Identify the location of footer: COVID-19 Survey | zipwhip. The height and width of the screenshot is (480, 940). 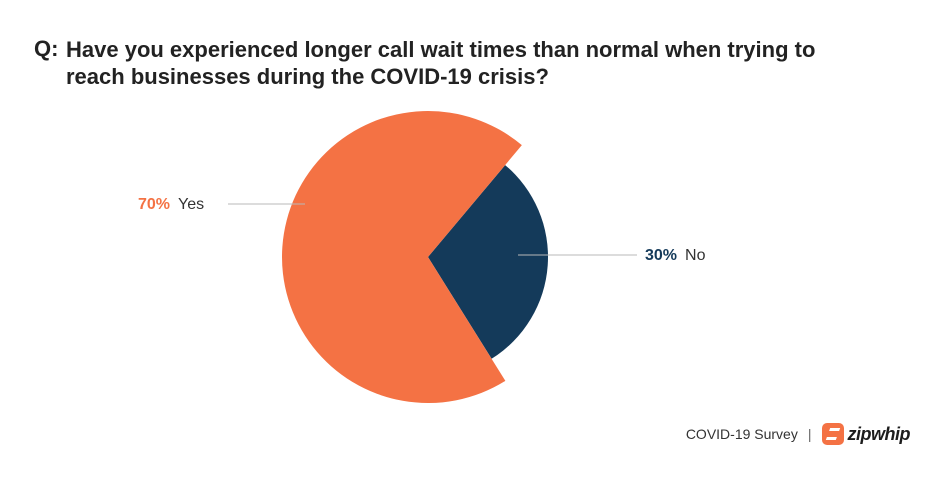
(798, 434).